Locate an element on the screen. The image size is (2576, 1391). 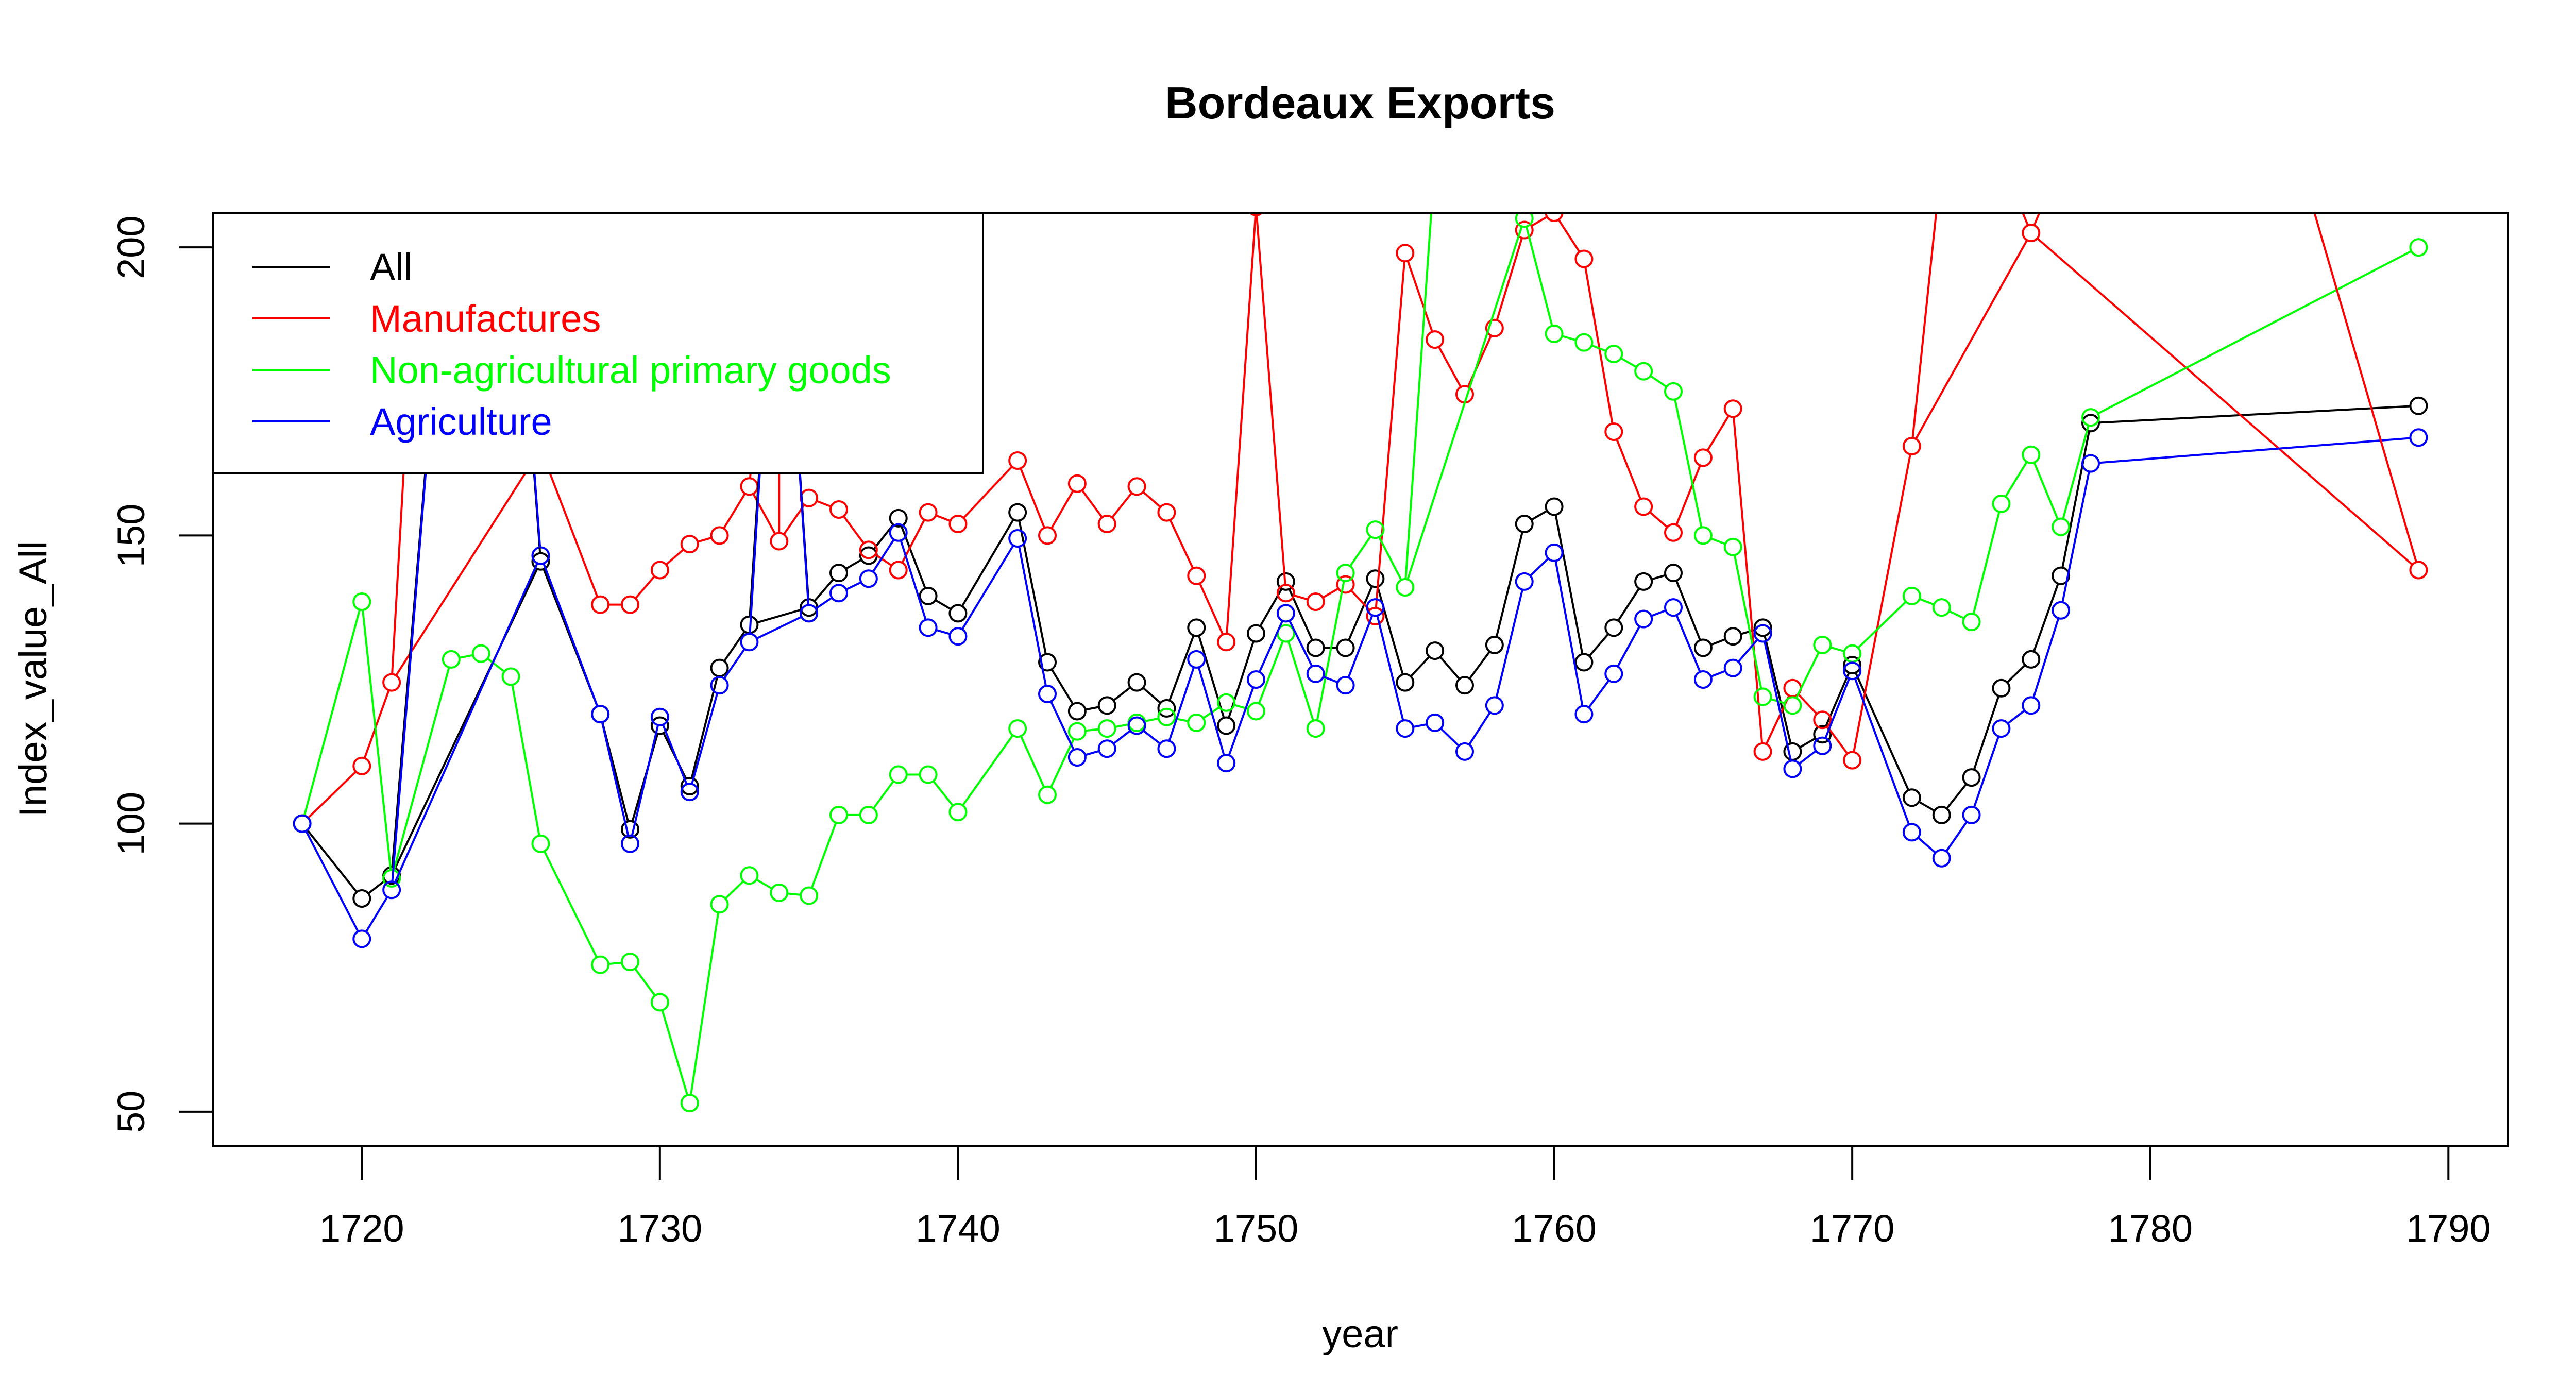
x-tick-label: 1720 is located at coordinates (361, 1228).